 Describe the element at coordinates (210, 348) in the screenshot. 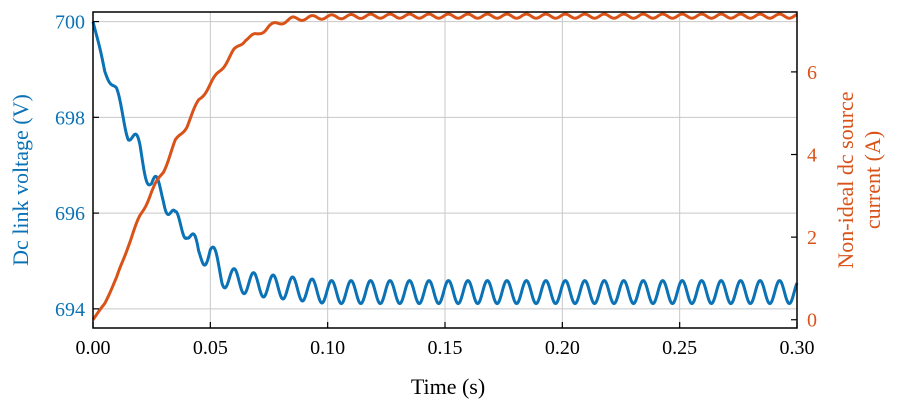

I see `x-tick-label: 0.05` at that location.